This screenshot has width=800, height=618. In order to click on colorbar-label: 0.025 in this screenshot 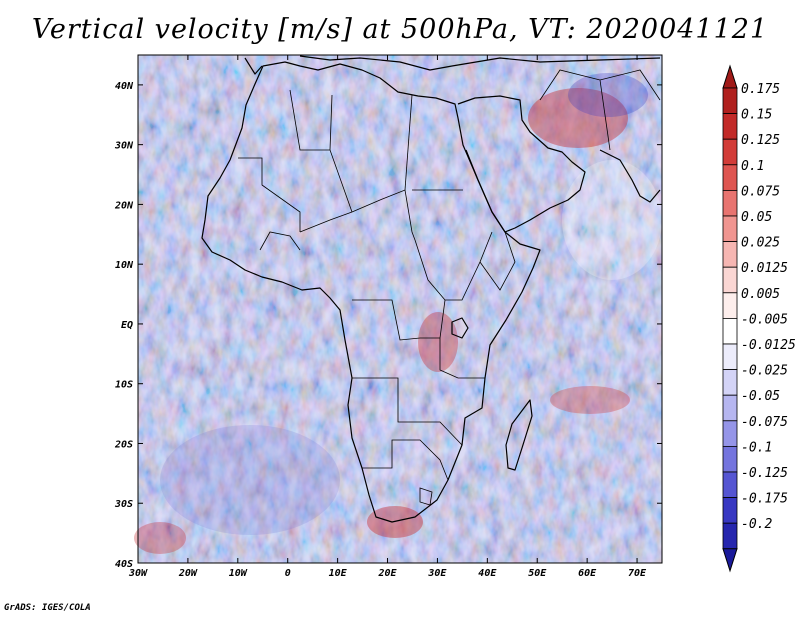, I will do `click(760, 243)`.